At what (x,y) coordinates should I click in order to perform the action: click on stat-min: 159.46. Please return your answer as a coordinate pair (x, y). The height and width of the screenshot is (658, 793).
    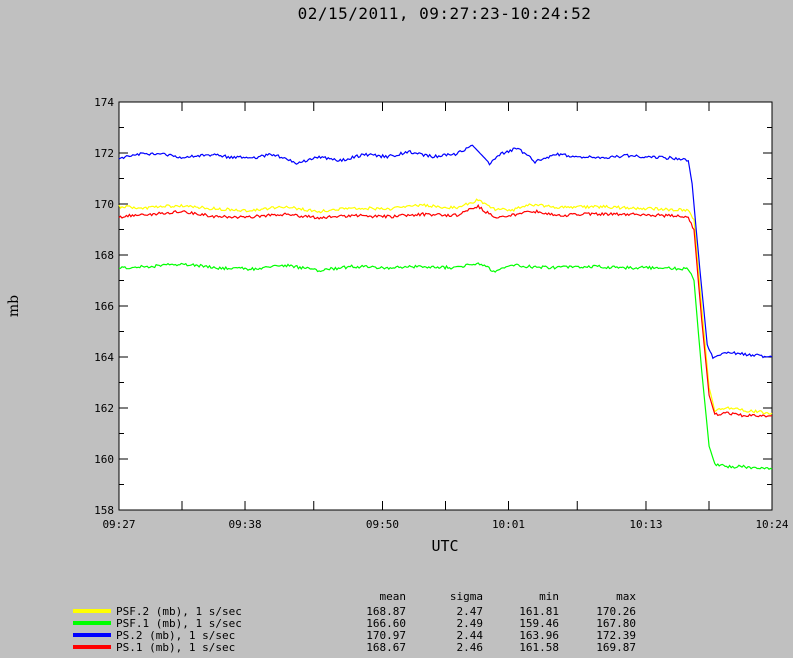
    Looking at the image, I should click on (539, 623).